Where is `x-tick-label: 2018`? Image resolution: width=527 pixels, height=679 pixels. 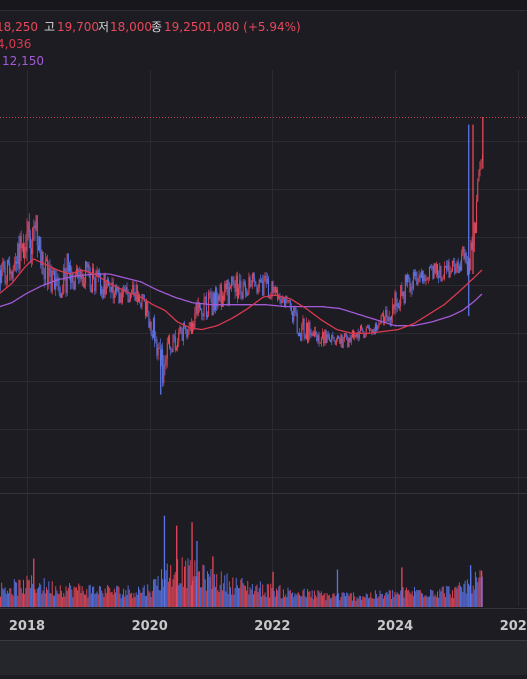
x-tick-label: 2018 is located at coordinates (27, 626).